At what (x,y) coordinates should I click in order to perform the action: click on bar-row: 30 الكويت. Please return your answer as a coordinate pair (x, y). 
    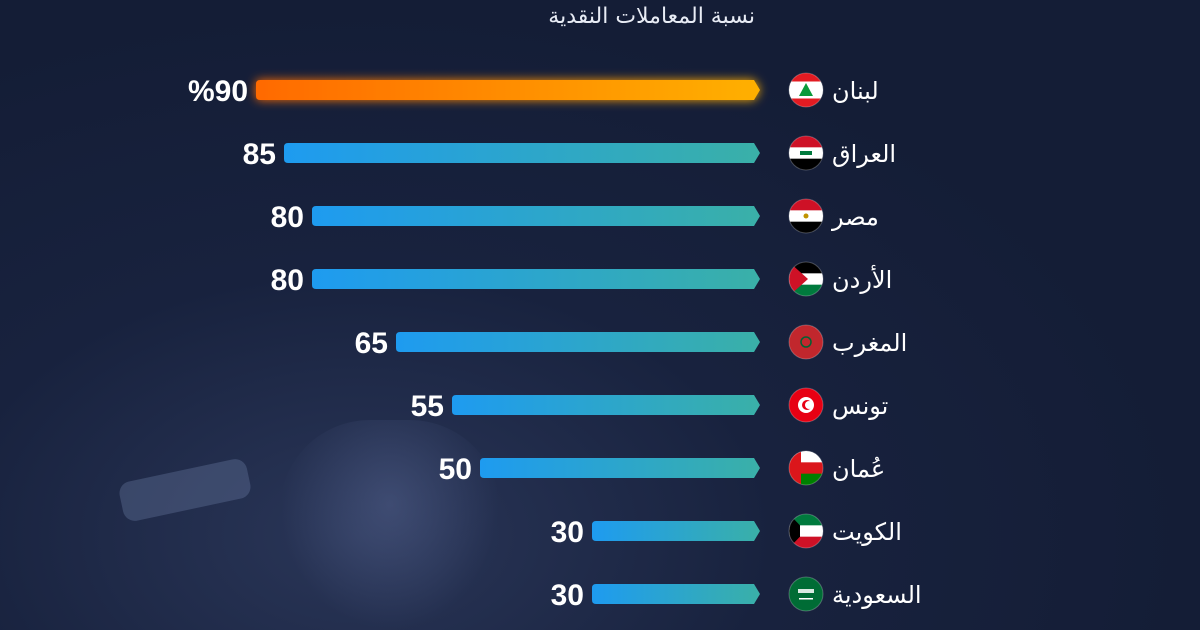
    Looking at the image, I should click on (726, 531).